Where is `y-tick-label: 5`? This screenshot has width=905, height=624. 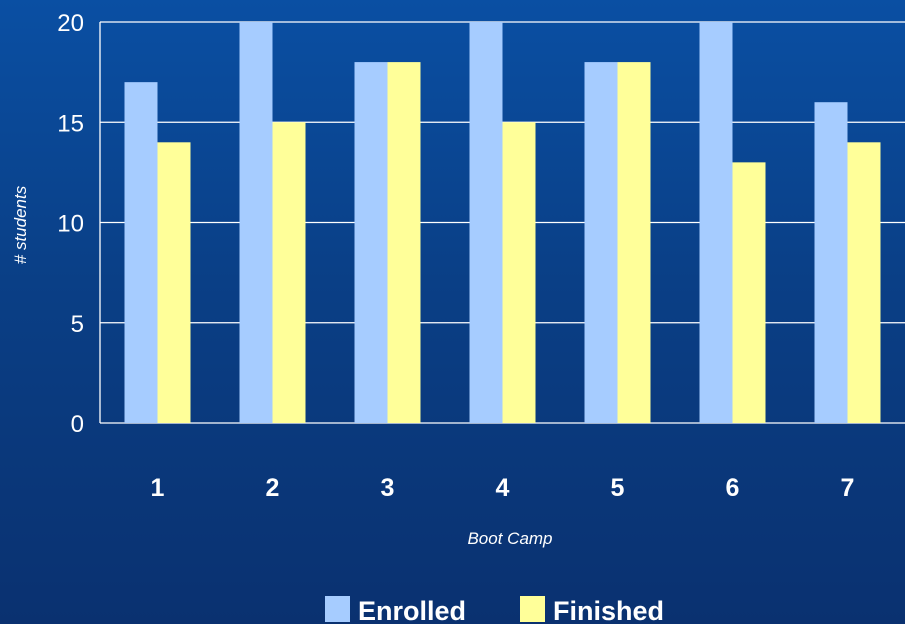 y-tick-label: 5 is located at coordinates (77, 324).